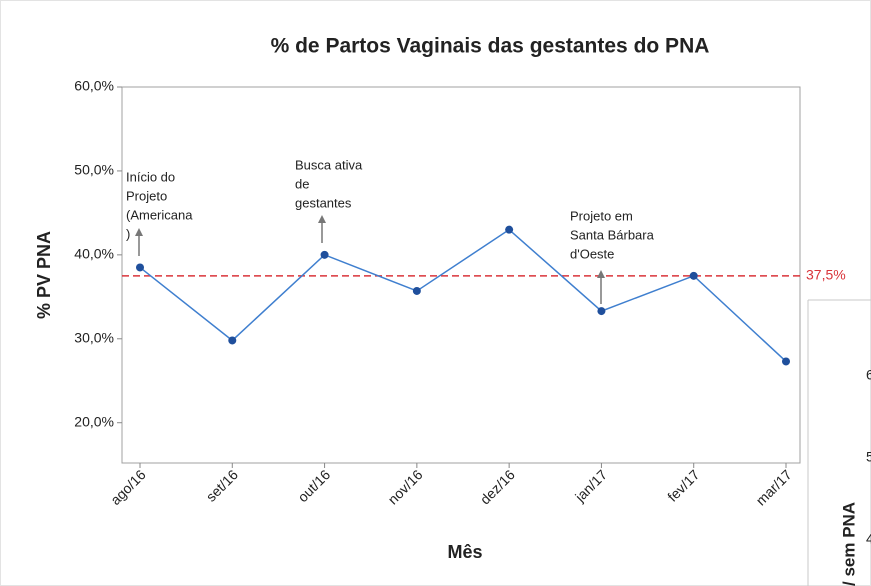 Image resolution: width=871 pixels, height=586 pixels. What do you see at coordinates (94, 170) in the screenshot?
I see `y-tick-label: 50,0%` at bounding box center [94, 170].